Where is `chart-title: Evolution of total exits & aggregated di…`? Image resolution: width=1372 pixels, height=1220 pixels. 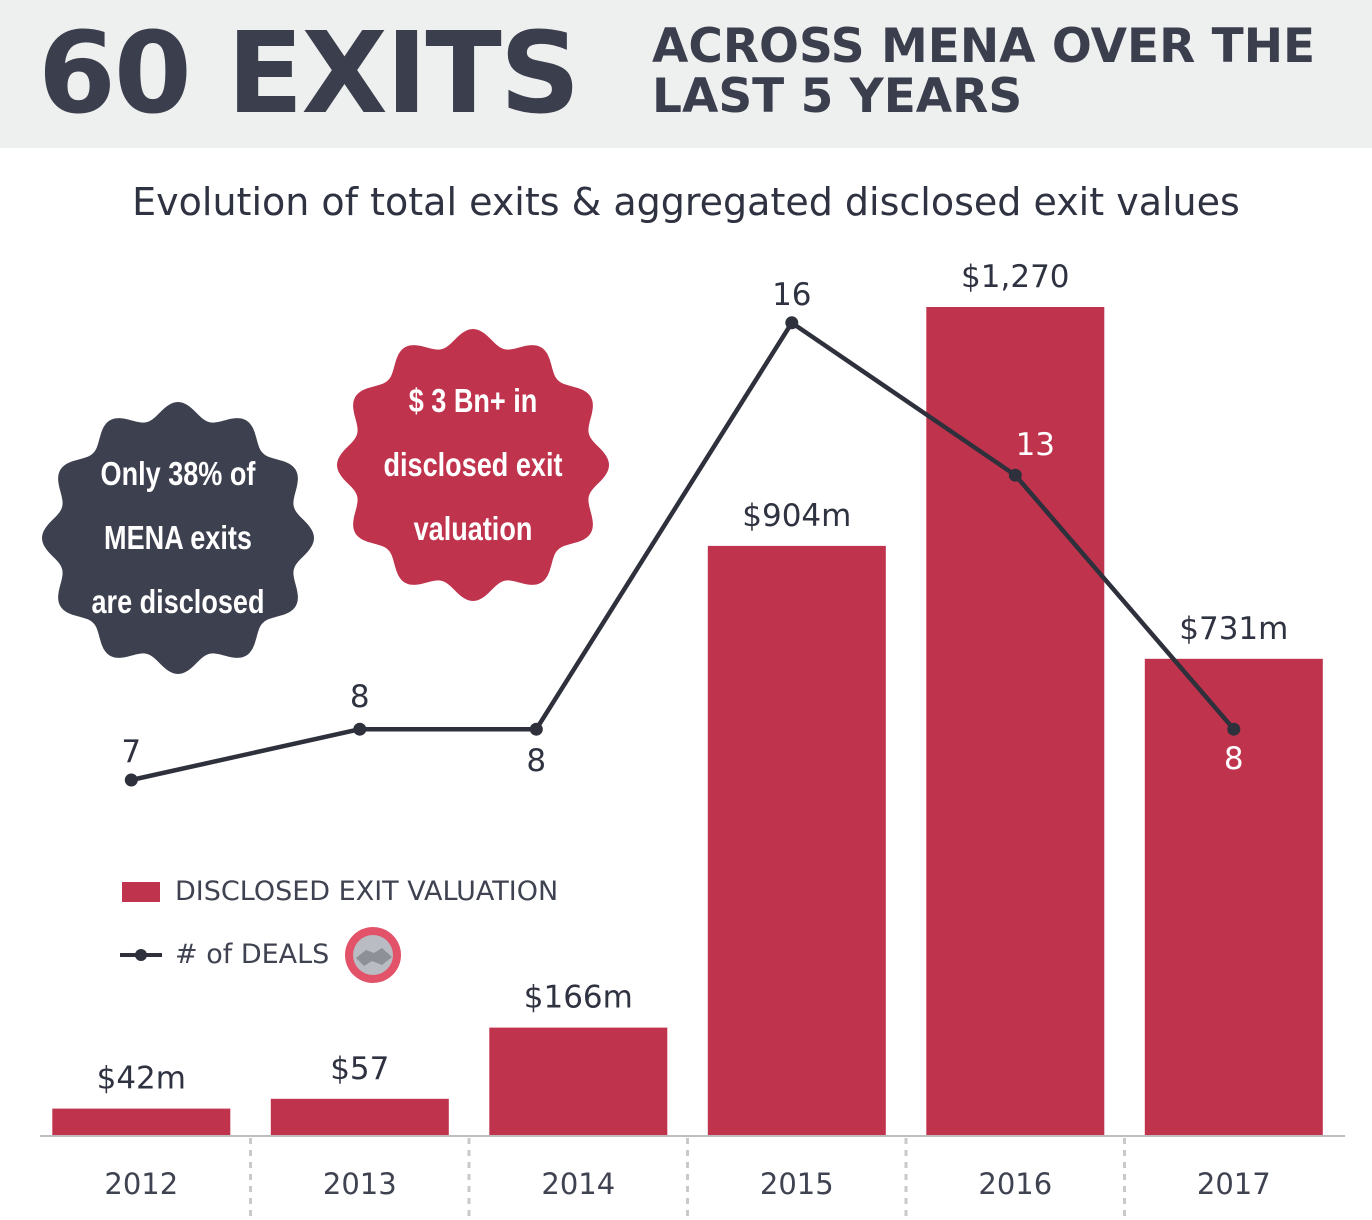
chart-title: Evolution of total exits & aggregated di… is located at coordinates (686, 202).